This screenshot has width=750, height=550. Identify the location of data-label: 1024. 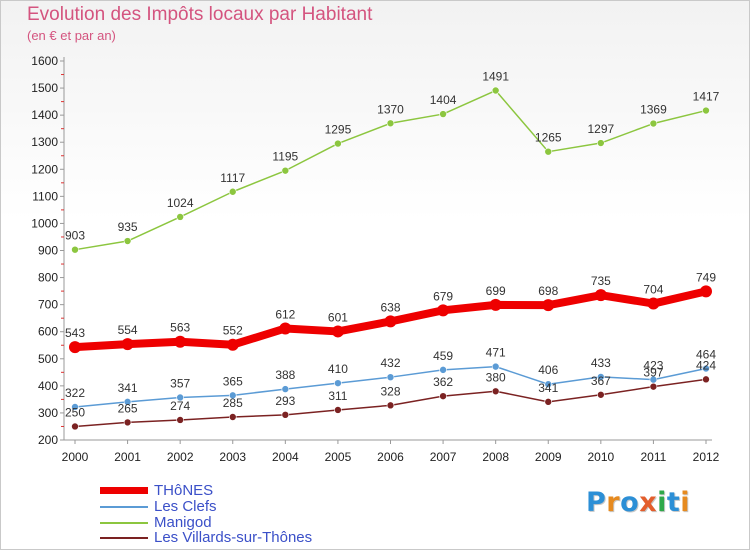
(180, 203).